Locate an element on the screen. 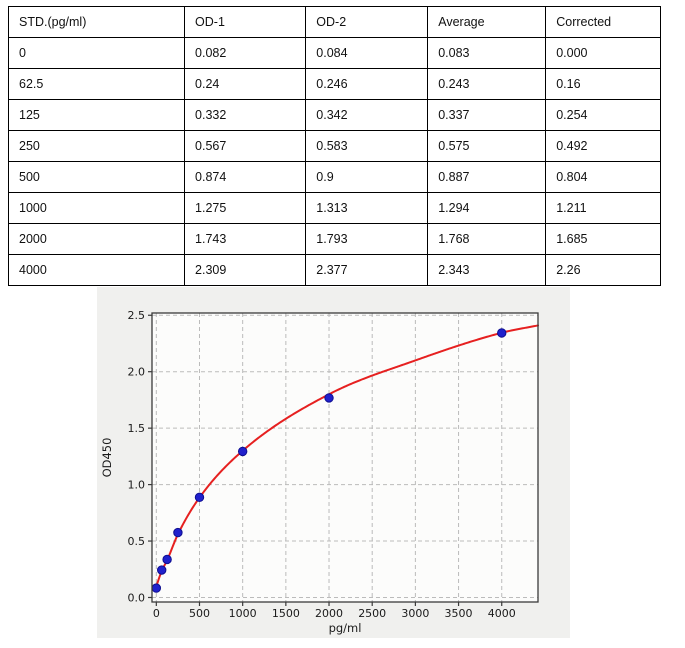  table-cell: 0.24 is located at coordinates (245, 84).